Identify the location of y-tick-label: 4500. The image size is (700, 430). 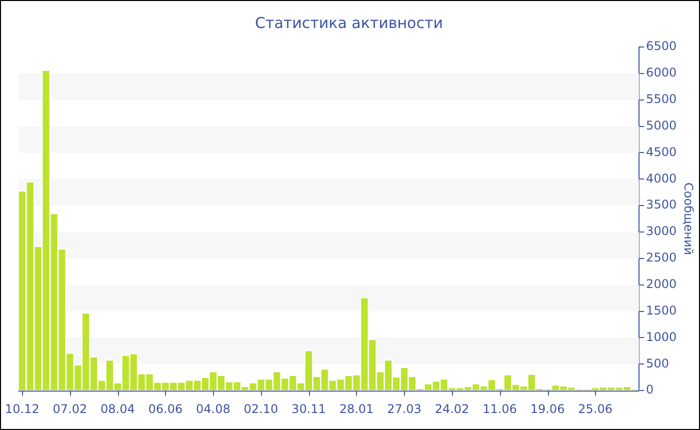
(661, 151).